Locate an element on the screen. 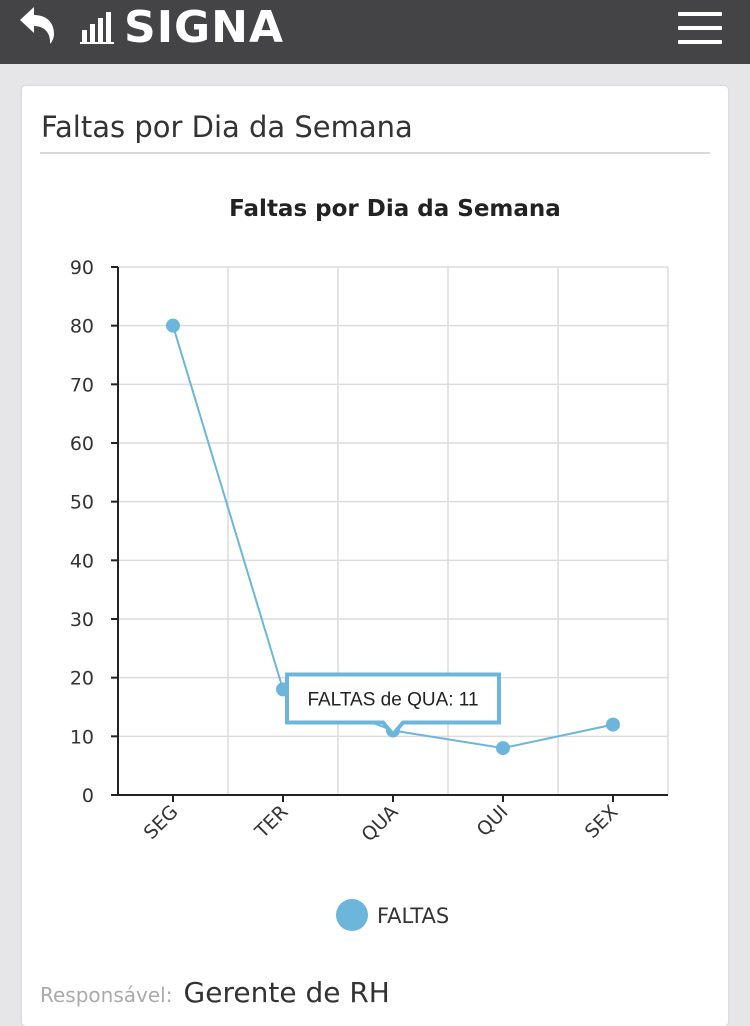  y-tick-label: 30 is located at coordinates (82, 620).